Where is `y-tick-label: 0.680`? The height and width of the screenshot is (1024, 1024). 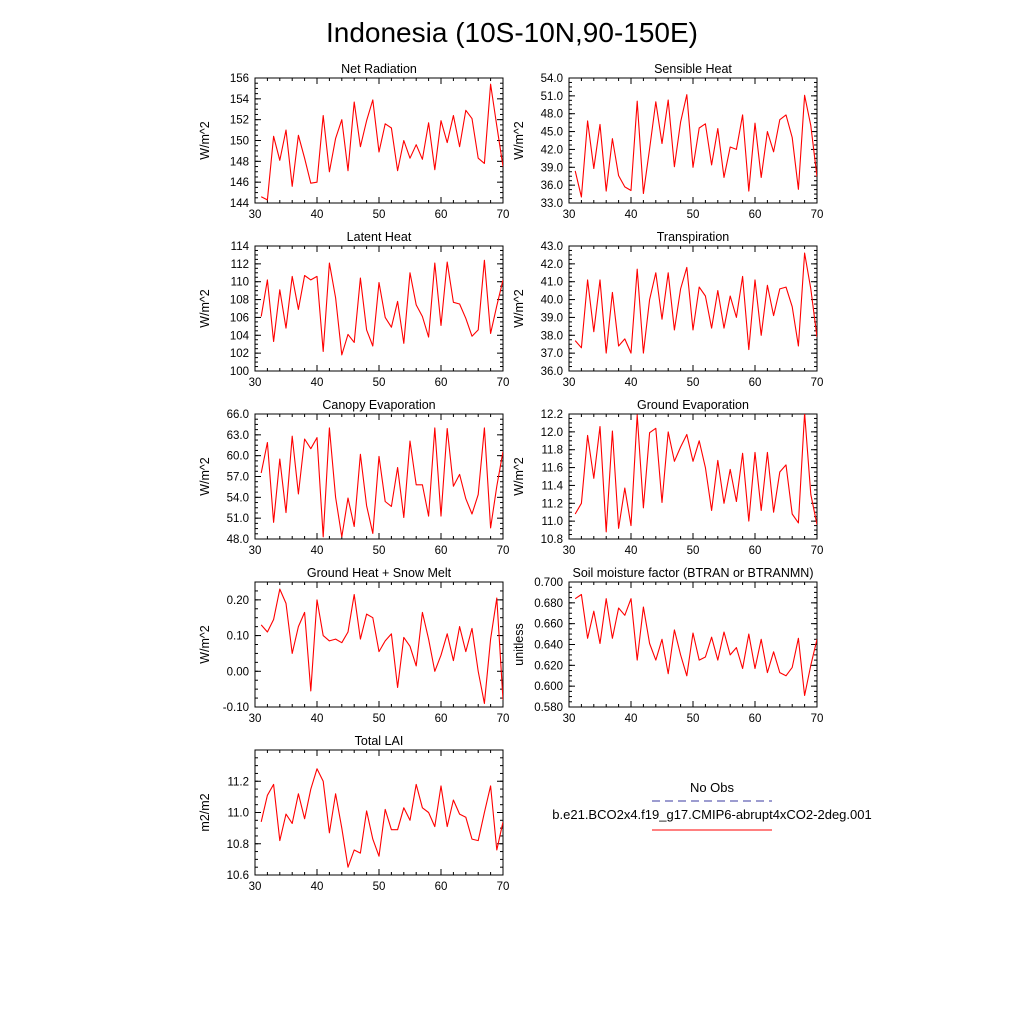
y-tick-label: 0.680 is located at coordinates (548, 604).